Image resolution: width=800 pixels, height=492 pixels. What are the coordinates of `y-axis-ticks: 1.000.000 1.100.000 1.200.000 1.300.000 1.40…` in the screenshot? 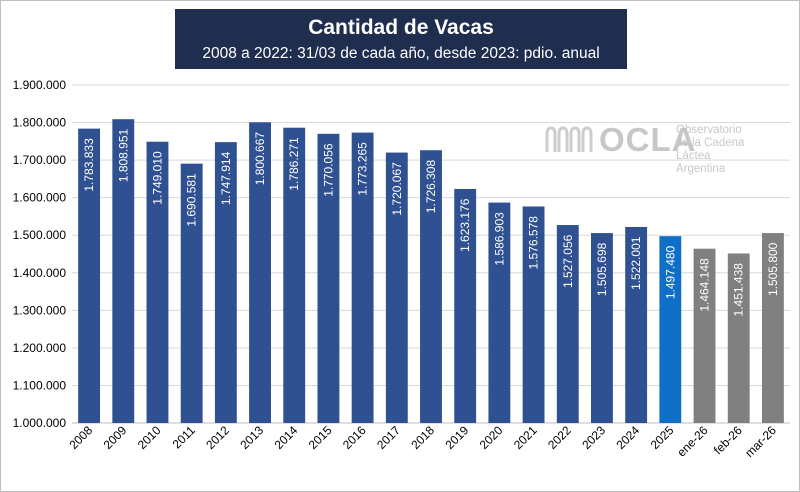 It's located at (40, 254).